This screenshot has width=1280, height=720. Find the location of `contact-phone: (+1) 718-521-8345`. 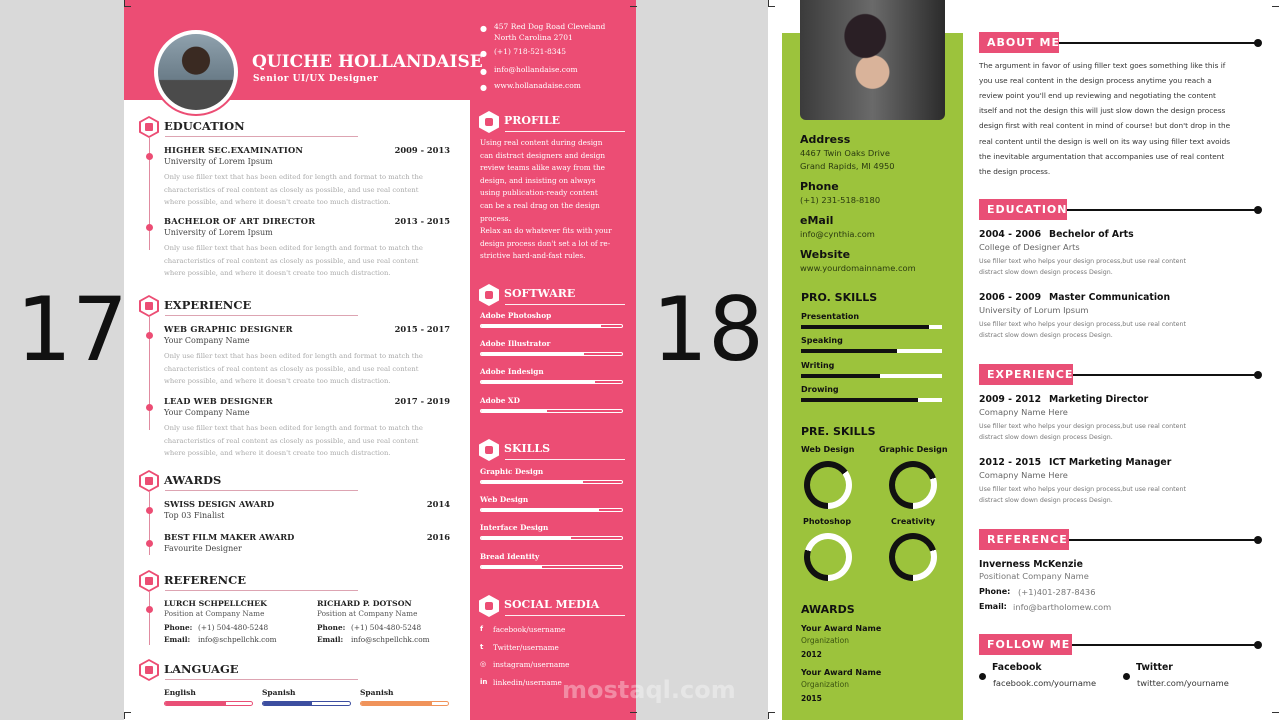

contact-phone: (+1) 718-521-8345 is located at coordinates (530, 51).